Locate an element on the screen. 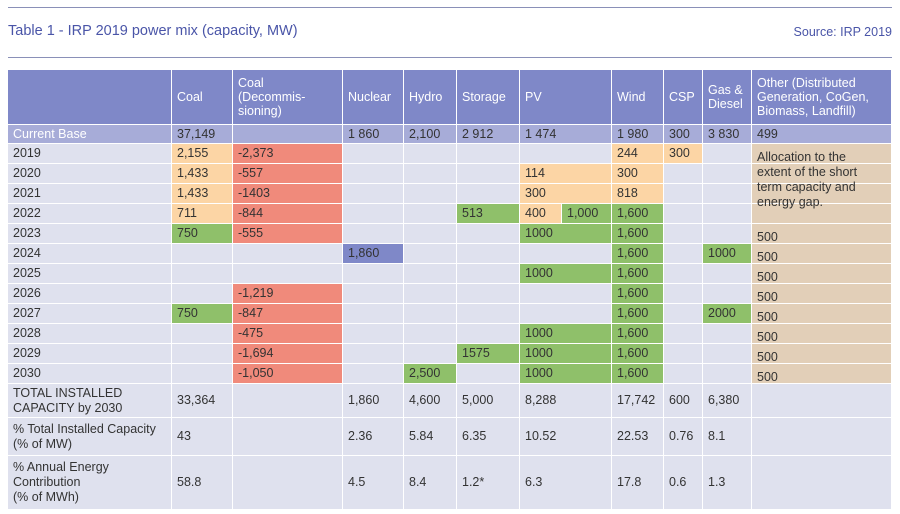  header-cell: PV is located at coordinates (566, 97).